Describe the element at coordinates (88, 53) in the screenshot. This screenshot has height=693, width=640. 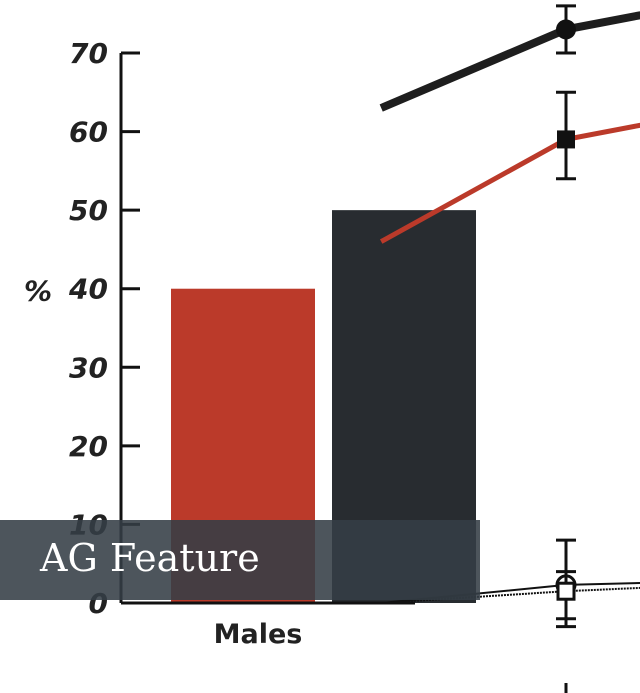
I see `y-tick-label-7: 70` at that location.